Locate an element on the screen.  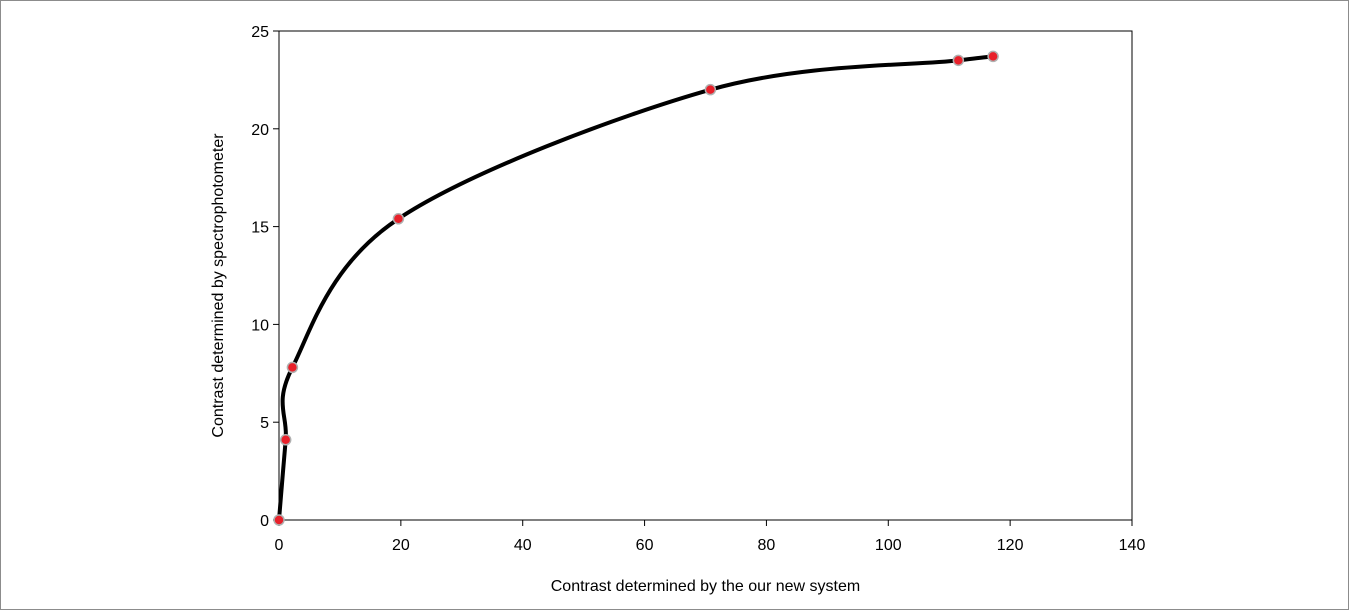
x-tick-label: 60 is located at coordinates (645, 545).